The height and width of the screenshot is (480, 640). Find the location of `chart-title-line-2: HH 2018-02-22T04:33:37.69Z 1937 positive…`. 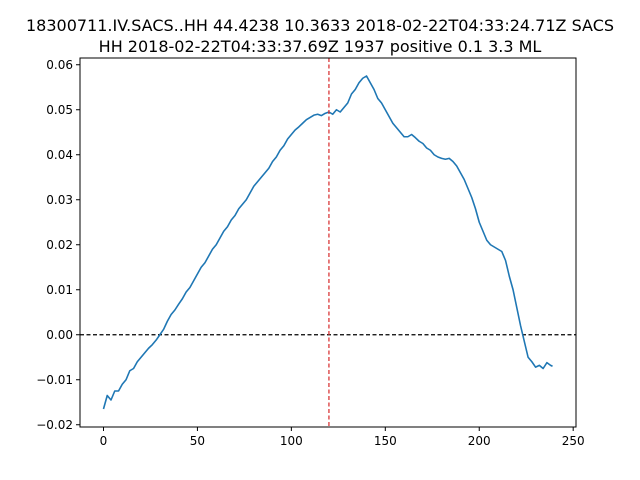

chart-title-line-2: HH 2018-02-22T04:33:37.69Z 1937 positive… is located at coordinates (320, 46).